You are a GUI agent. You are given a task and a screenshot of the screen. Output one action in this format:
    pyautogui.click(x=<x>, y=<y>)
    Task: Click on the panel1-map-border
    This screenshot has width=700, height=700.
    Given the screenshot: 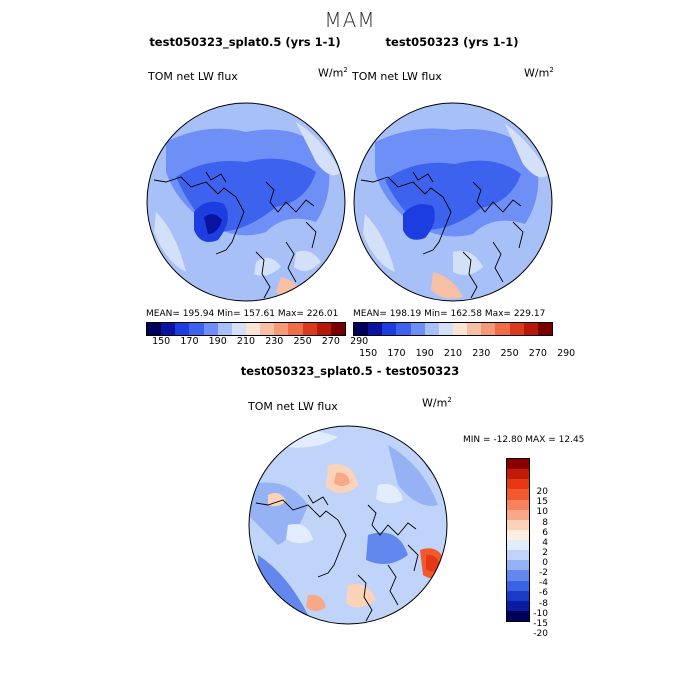 What is the action you would take?
    pyautogui.click(x=246, y=202)
    